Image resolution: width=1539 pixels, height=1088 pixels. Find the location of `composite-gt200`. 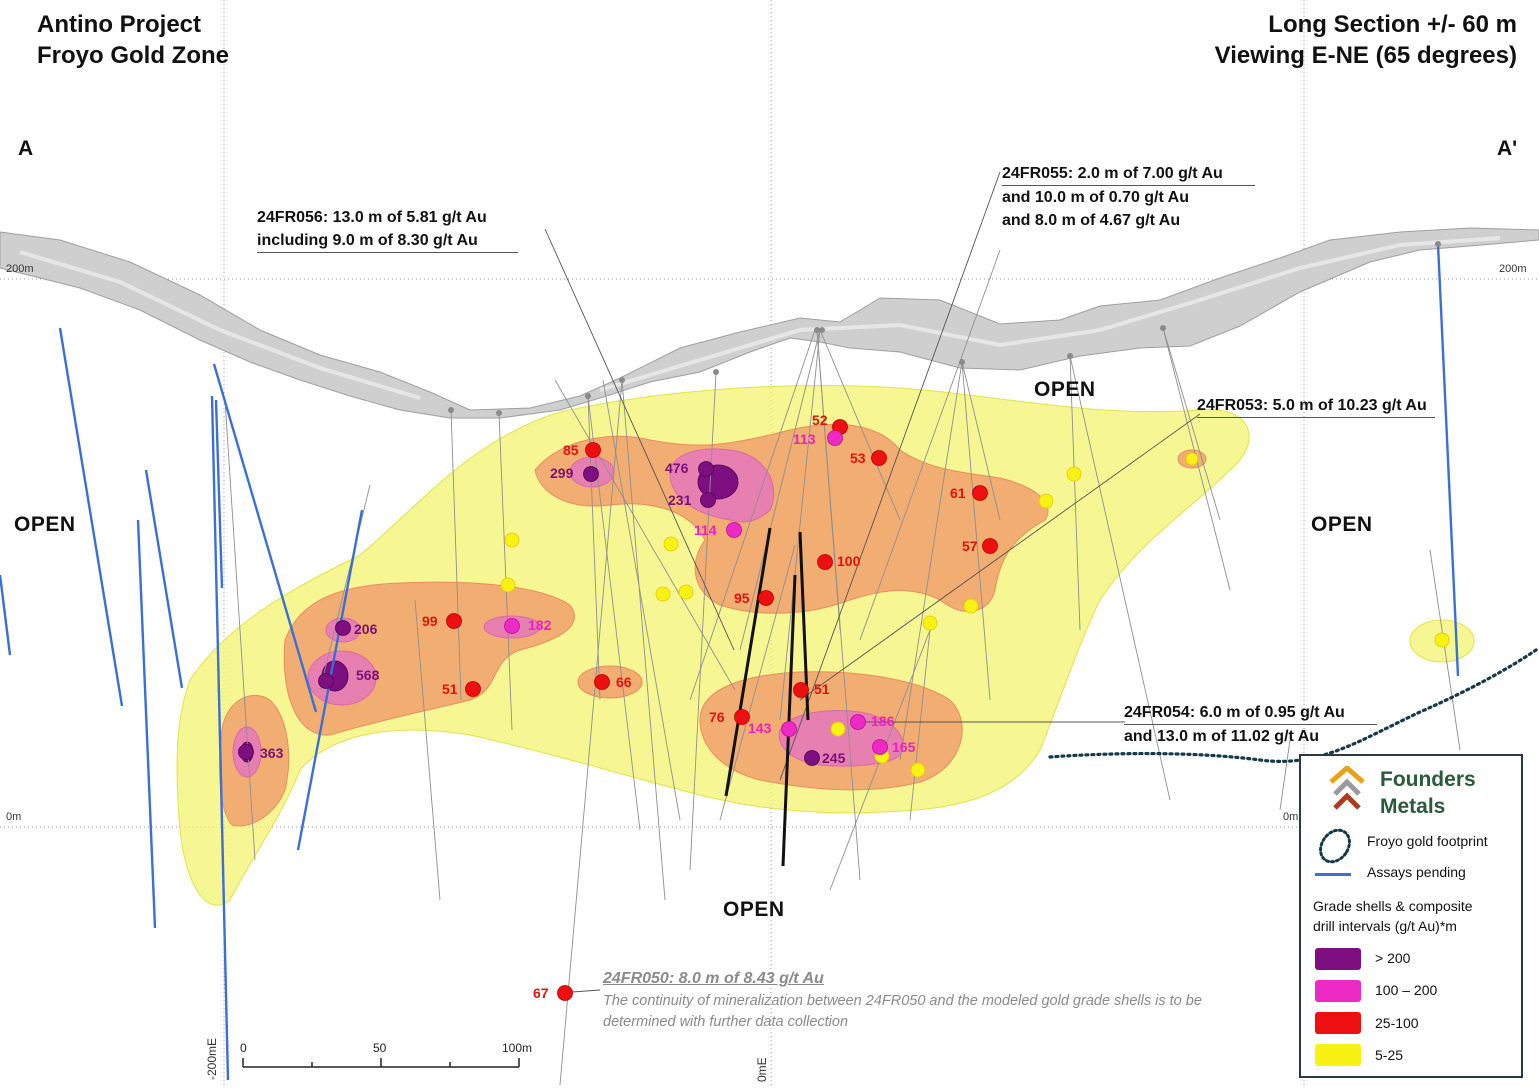

composite-gt200 is located at coordinates (529, 613).